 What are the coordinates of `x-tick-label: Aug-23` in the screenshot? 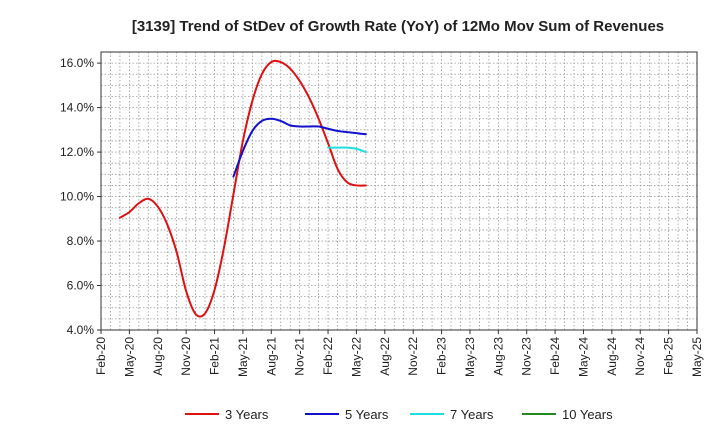 It's located at (498, 356).